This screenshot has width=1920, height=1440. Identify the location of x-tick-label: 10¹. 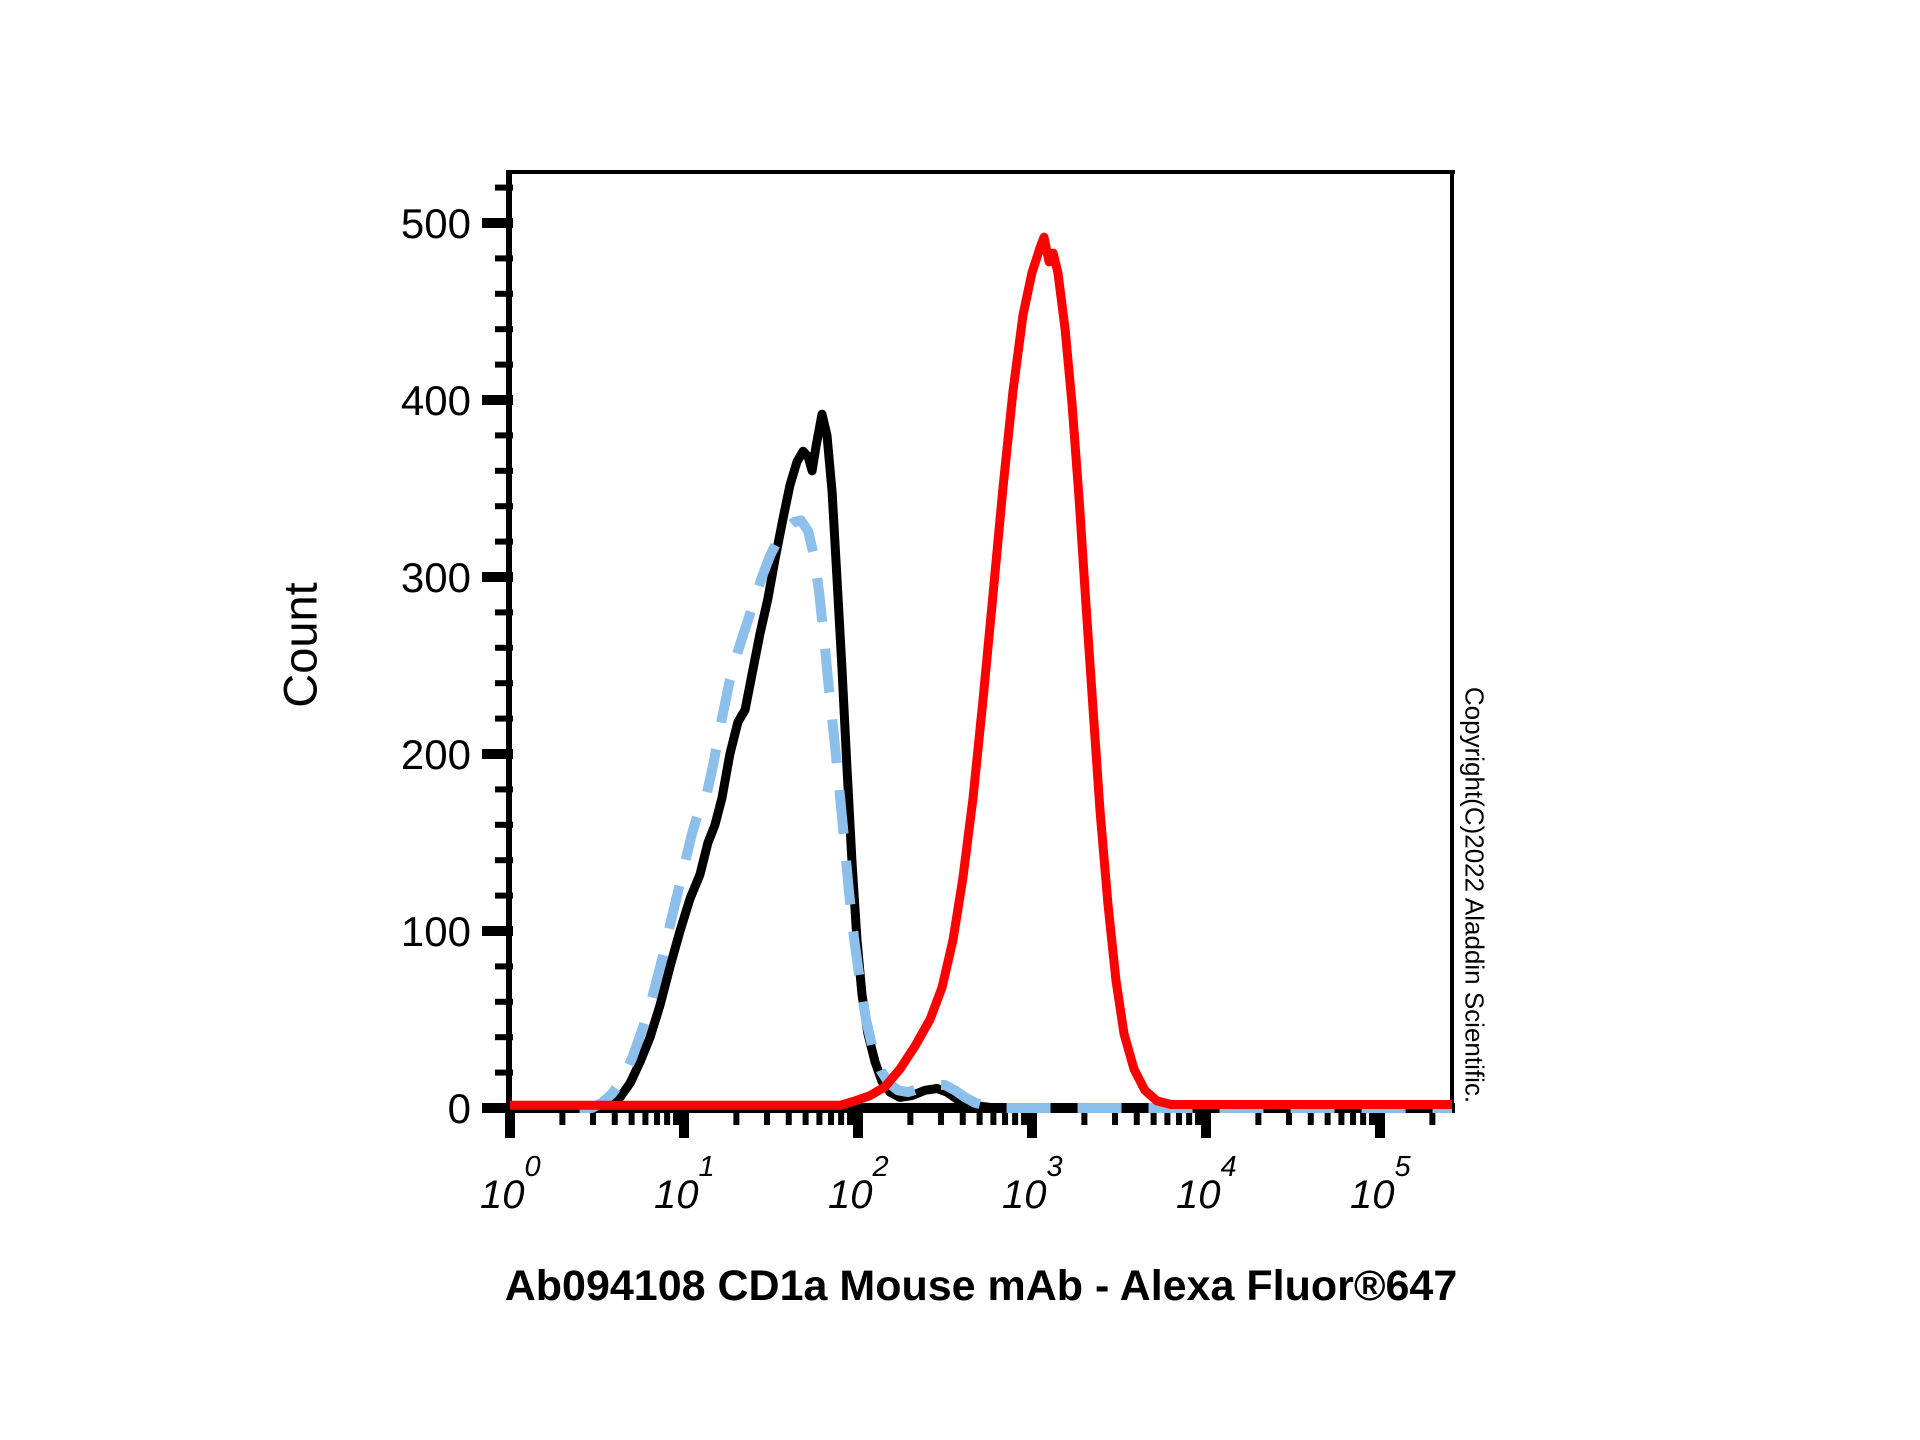
(684, 1184).